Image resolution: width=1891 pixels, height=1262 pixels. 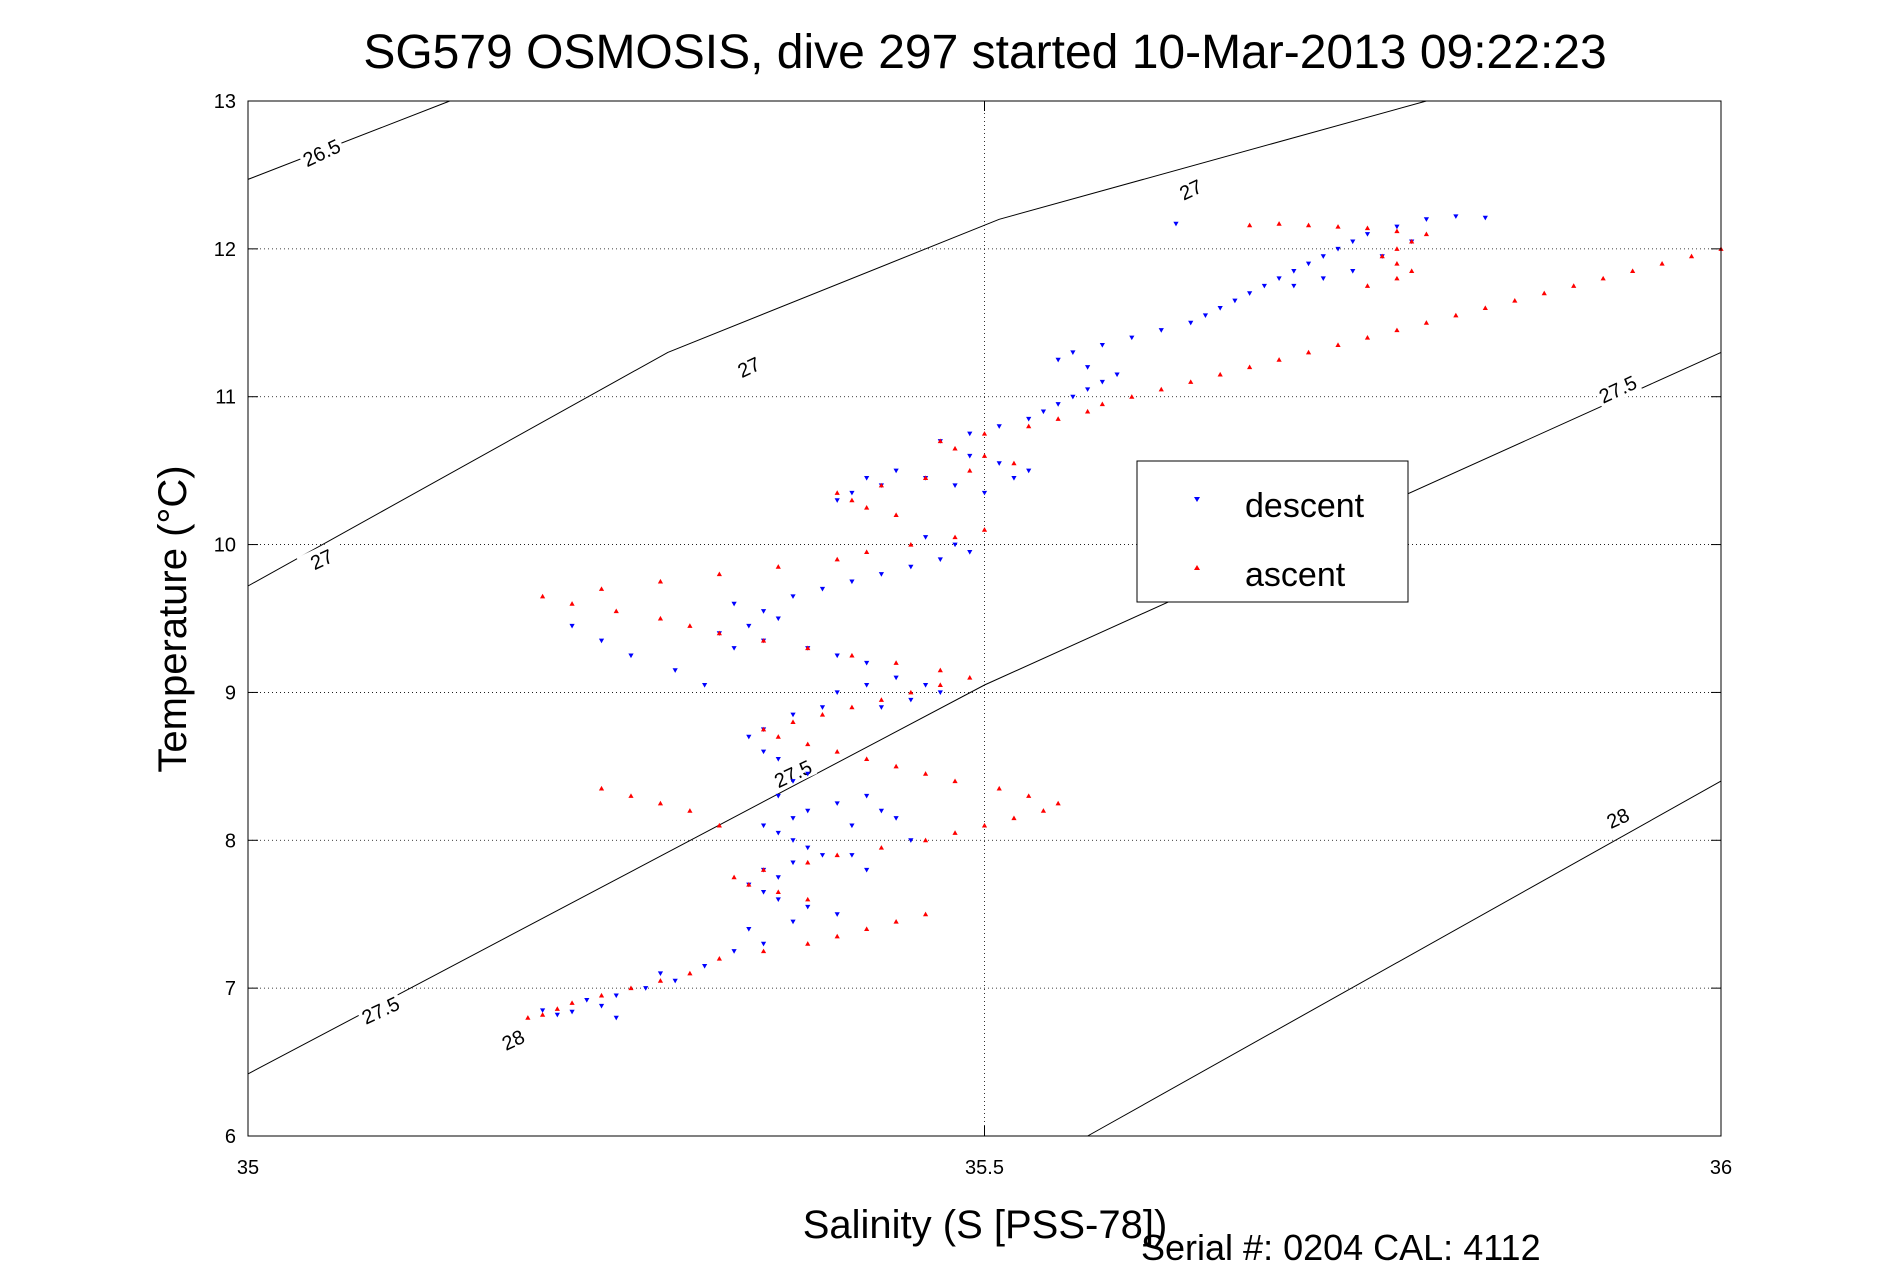 I want to click on x-tick-label: 35, so click(x=248, y=1168).